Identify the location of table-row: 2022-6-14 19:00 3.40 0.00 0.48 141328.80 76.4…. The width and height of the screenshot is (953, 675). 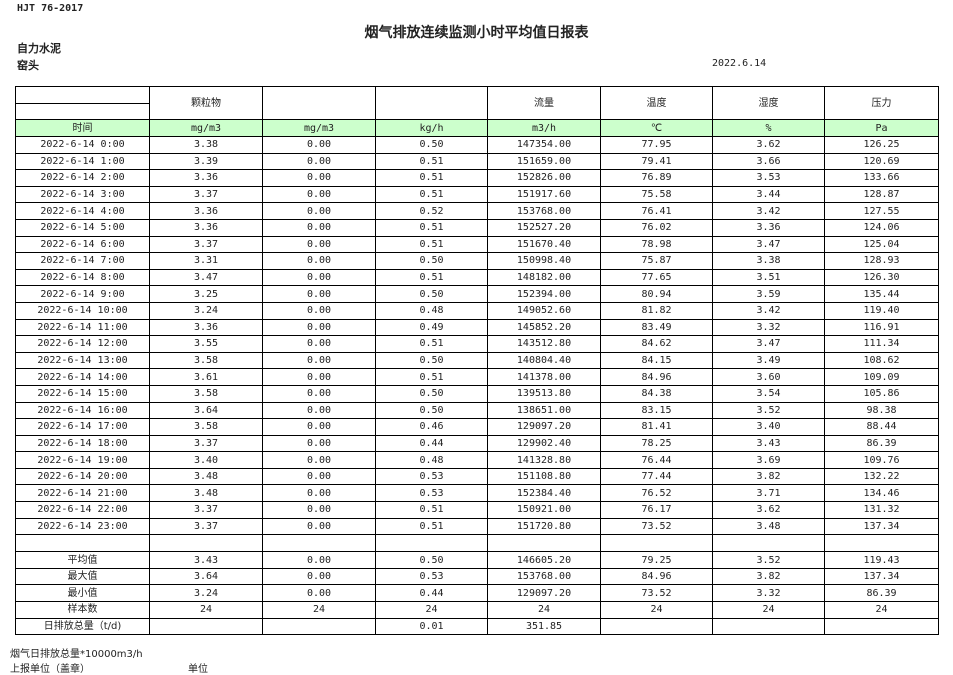
(477, 460).